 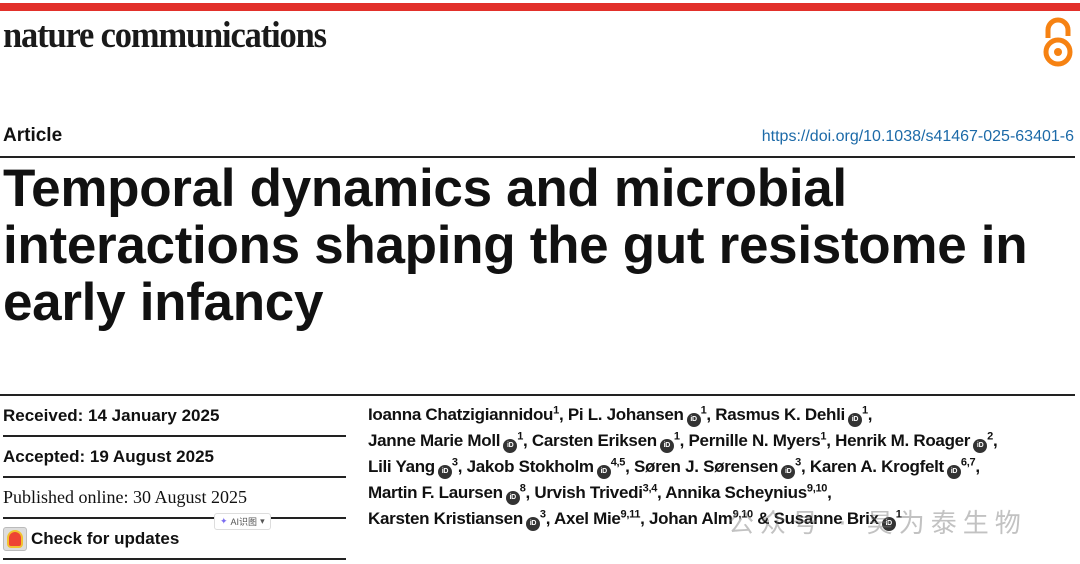 I want to click on accepted-date: Accepted: 19 August 2025, so click(x=174, y=457).